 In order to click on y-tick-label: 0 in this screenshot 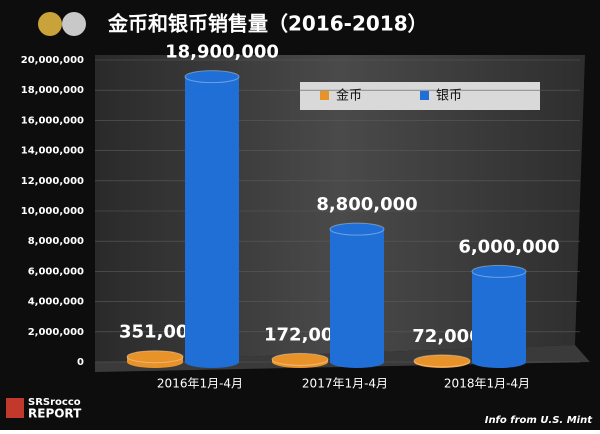, I will do `click(80, 362)`.